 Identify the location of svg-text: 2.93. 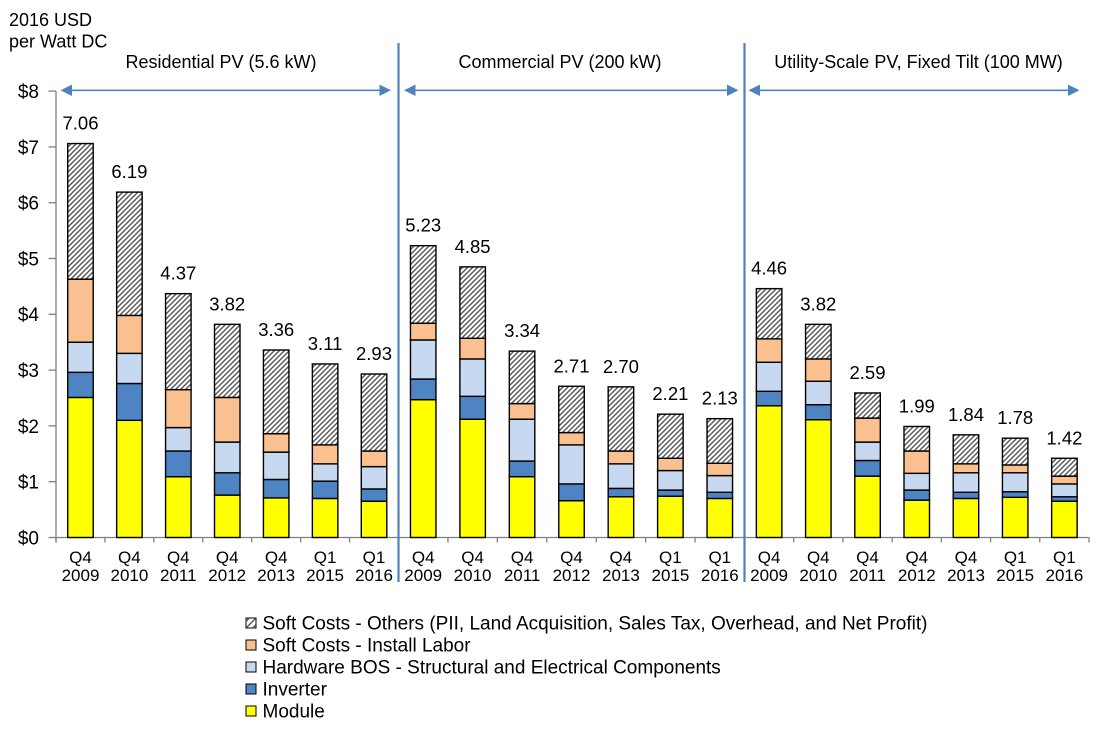
(374, 353).